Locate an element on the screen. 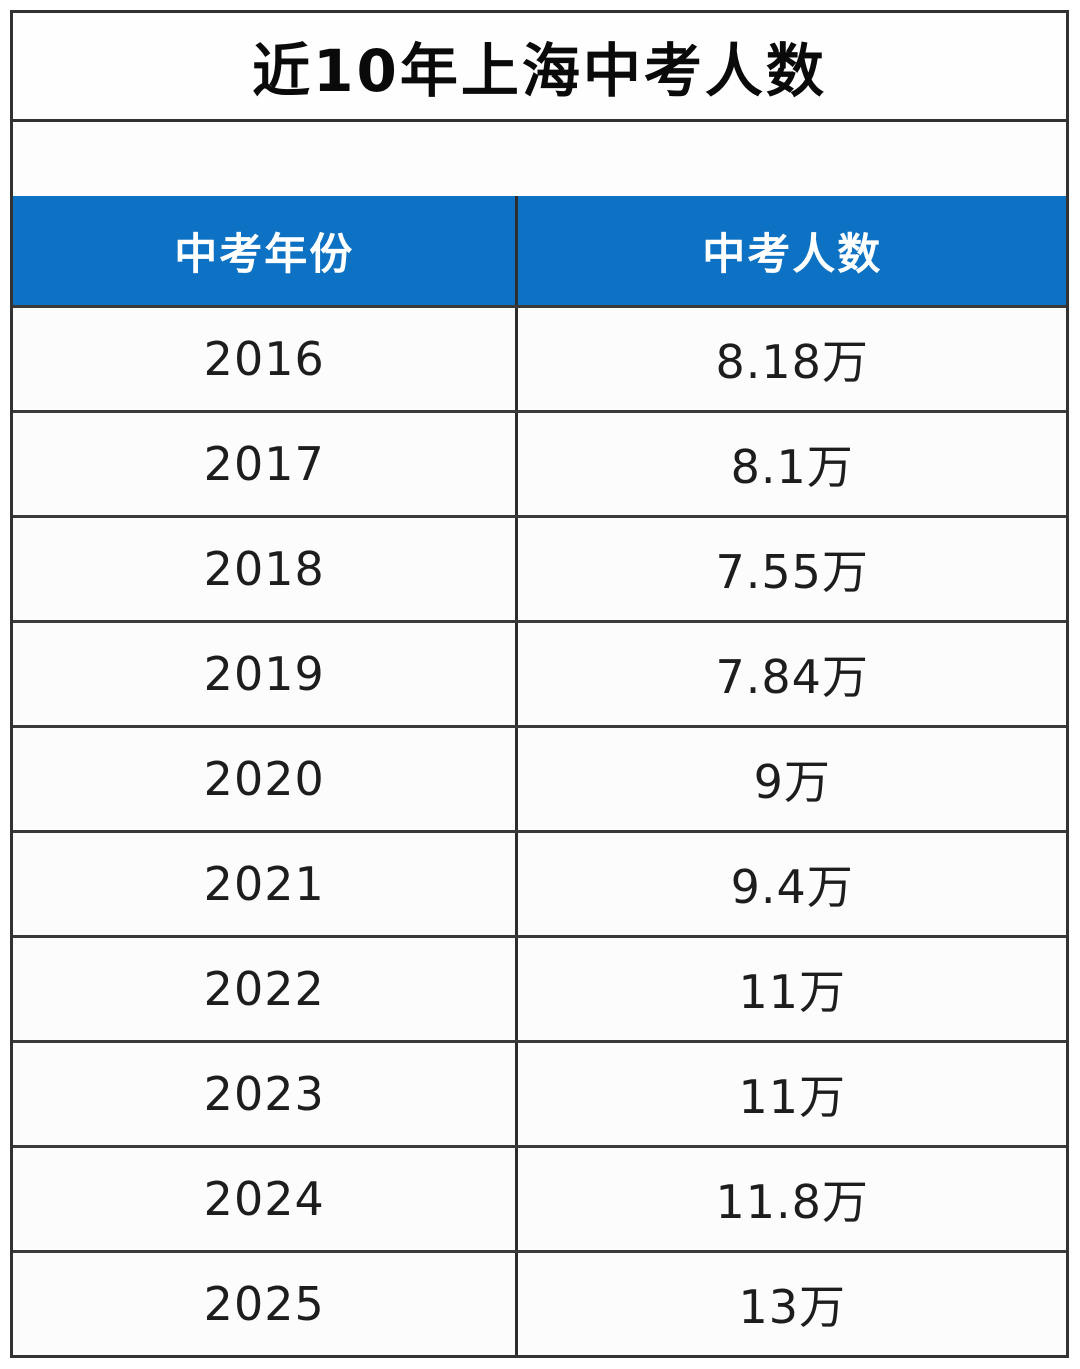 Image resolution: width=1080 pixels, height=1369 pixels. year-cell: 2023 is located at coordinates (266, 1094).